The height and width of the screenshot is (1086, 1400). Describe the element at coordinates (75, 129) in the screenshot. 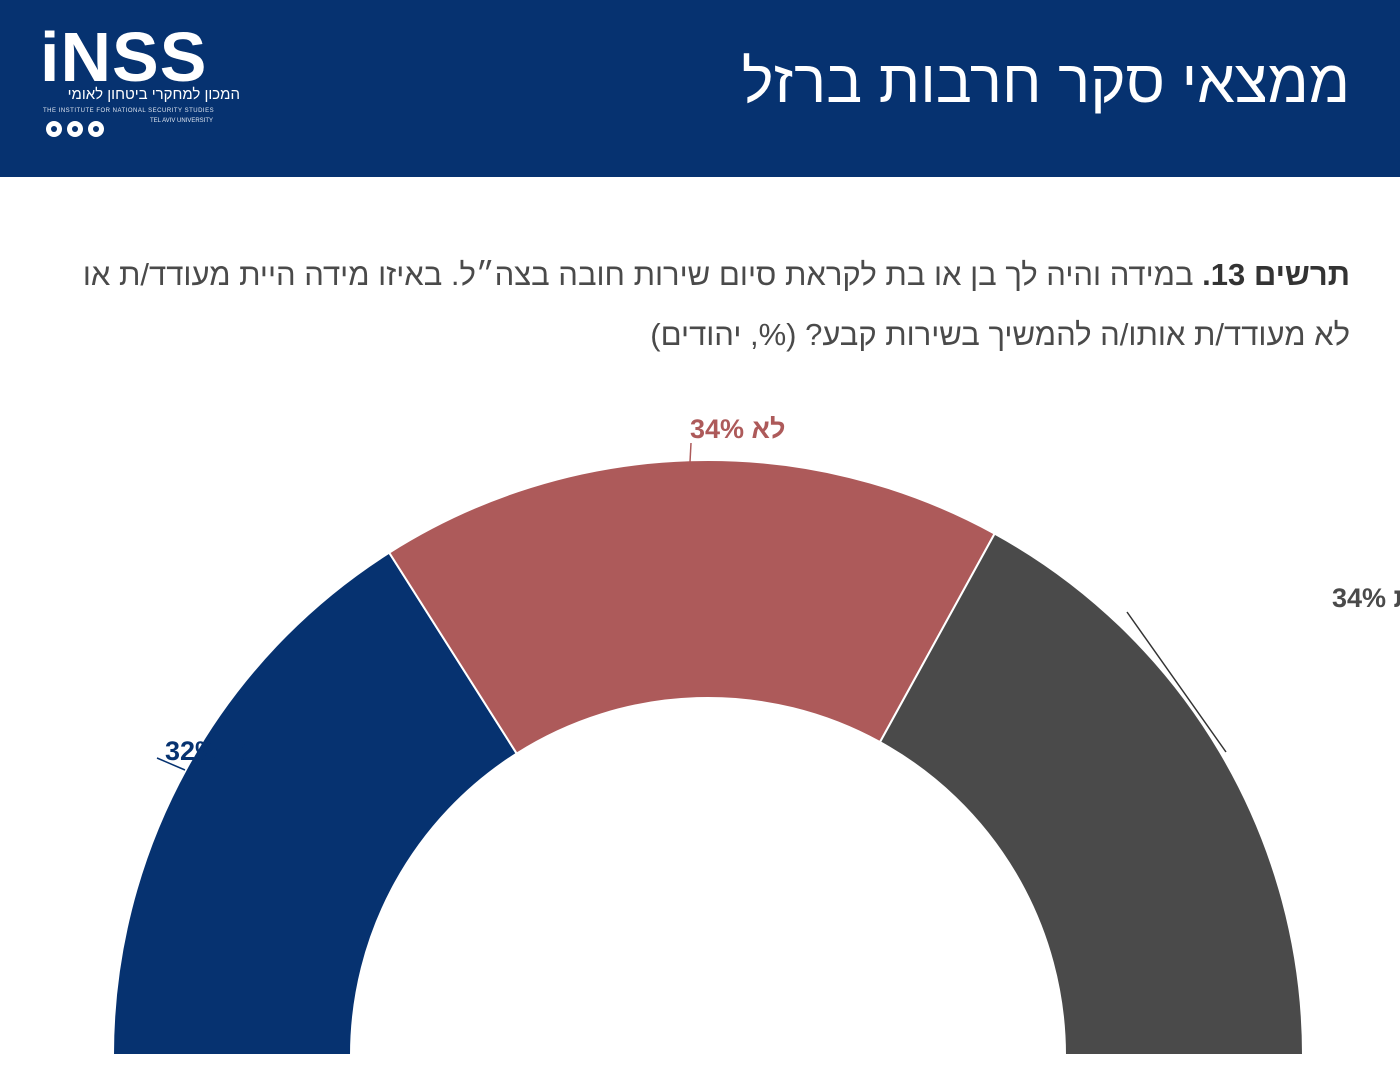

I see `social-icons` at that location.